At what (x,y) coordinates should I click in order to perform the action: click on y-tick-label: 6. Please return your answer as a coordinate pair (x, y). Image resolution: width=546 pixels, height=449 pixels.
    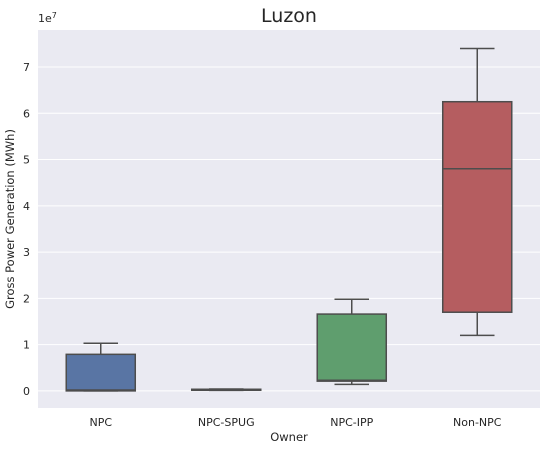
    Looking at the image, I should click on (26, 113).